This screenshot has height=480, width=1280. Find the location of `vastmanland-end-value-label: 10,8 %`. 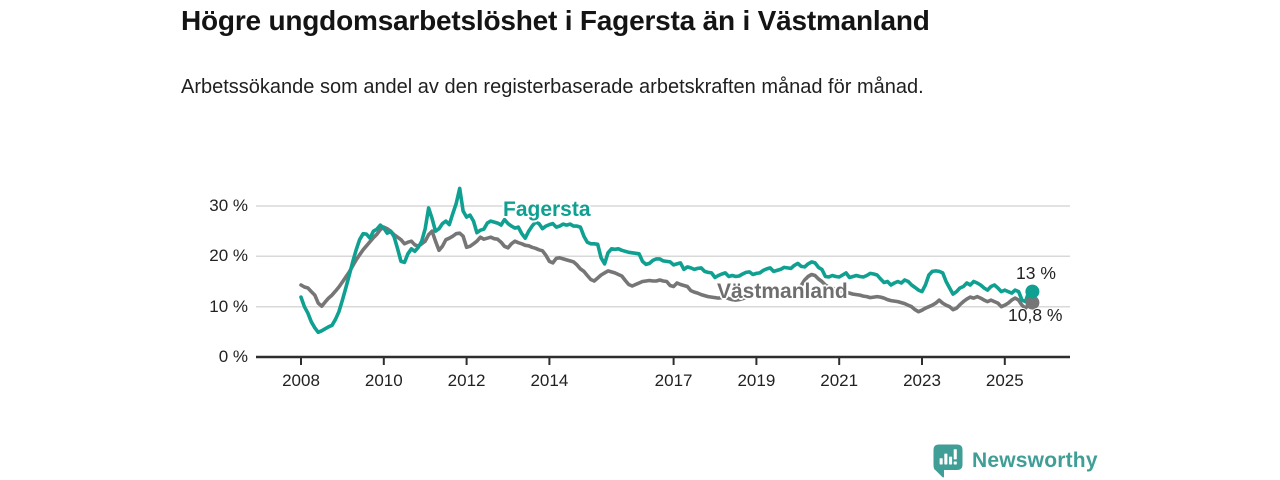

vastmanland-end-value-label: 10,8 % is located at coordinates (1035, 315).